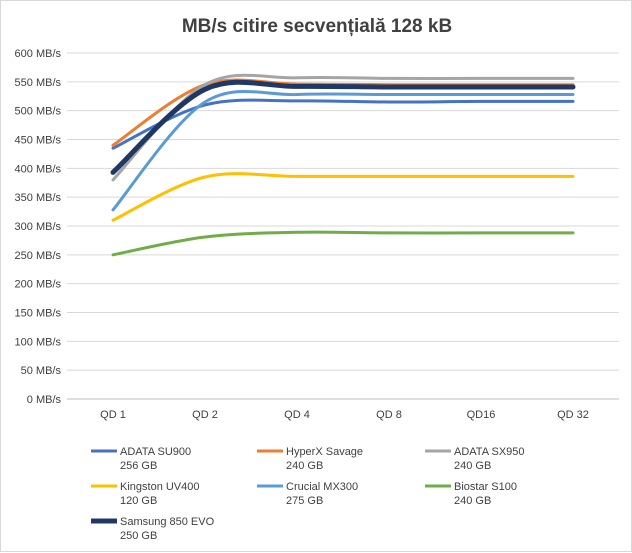 The height and width of the screenshot is (553, 632). I want to click on y-tick-label: 150 MB/s, so click(38, 314).